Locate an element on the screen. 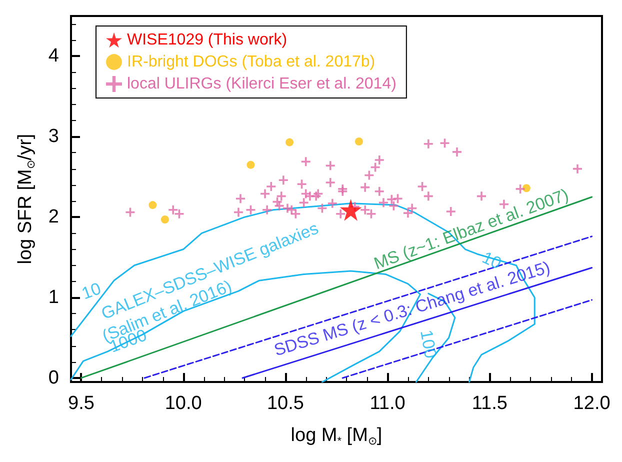 The image size is (622, 462). x-axis-title: log M* [M⊙] is located at coordinates (336, 436).